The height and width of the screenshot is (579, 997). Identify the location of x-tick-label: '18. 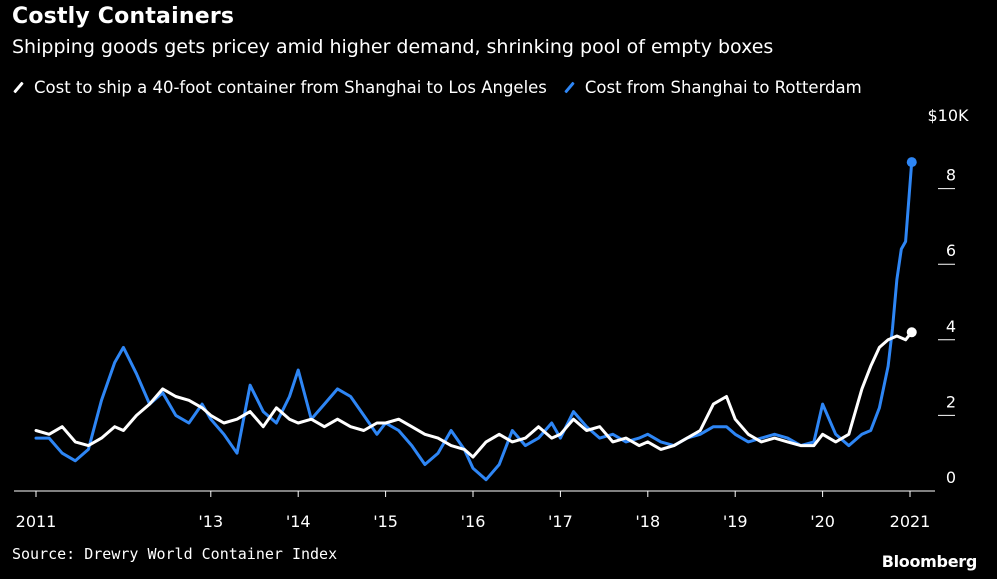
(647, 521).